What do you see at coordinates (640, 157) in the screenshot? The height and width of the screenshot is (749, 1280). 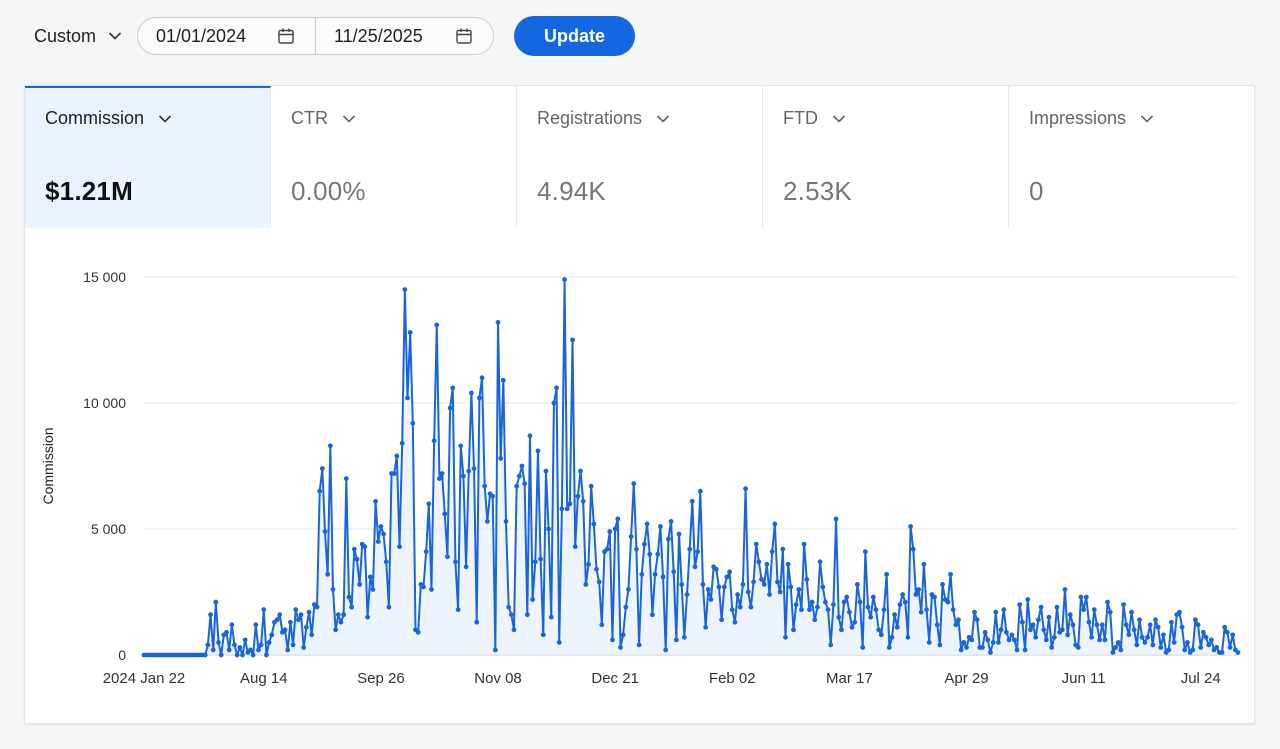 I see `metric-tab-registrations: Registrations 4.94K` at bounding box center [640, 157].